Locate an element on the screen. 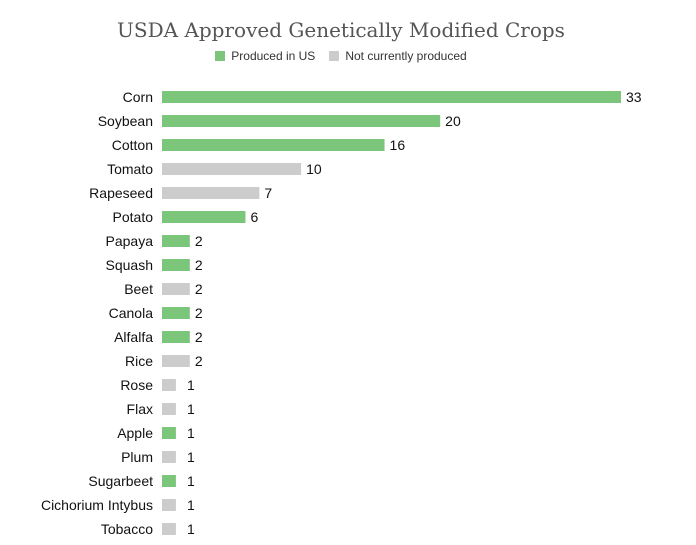 The width and height of the screenshot is (696, 545). legend-swatch-produced is located at coordinates (220, 56).